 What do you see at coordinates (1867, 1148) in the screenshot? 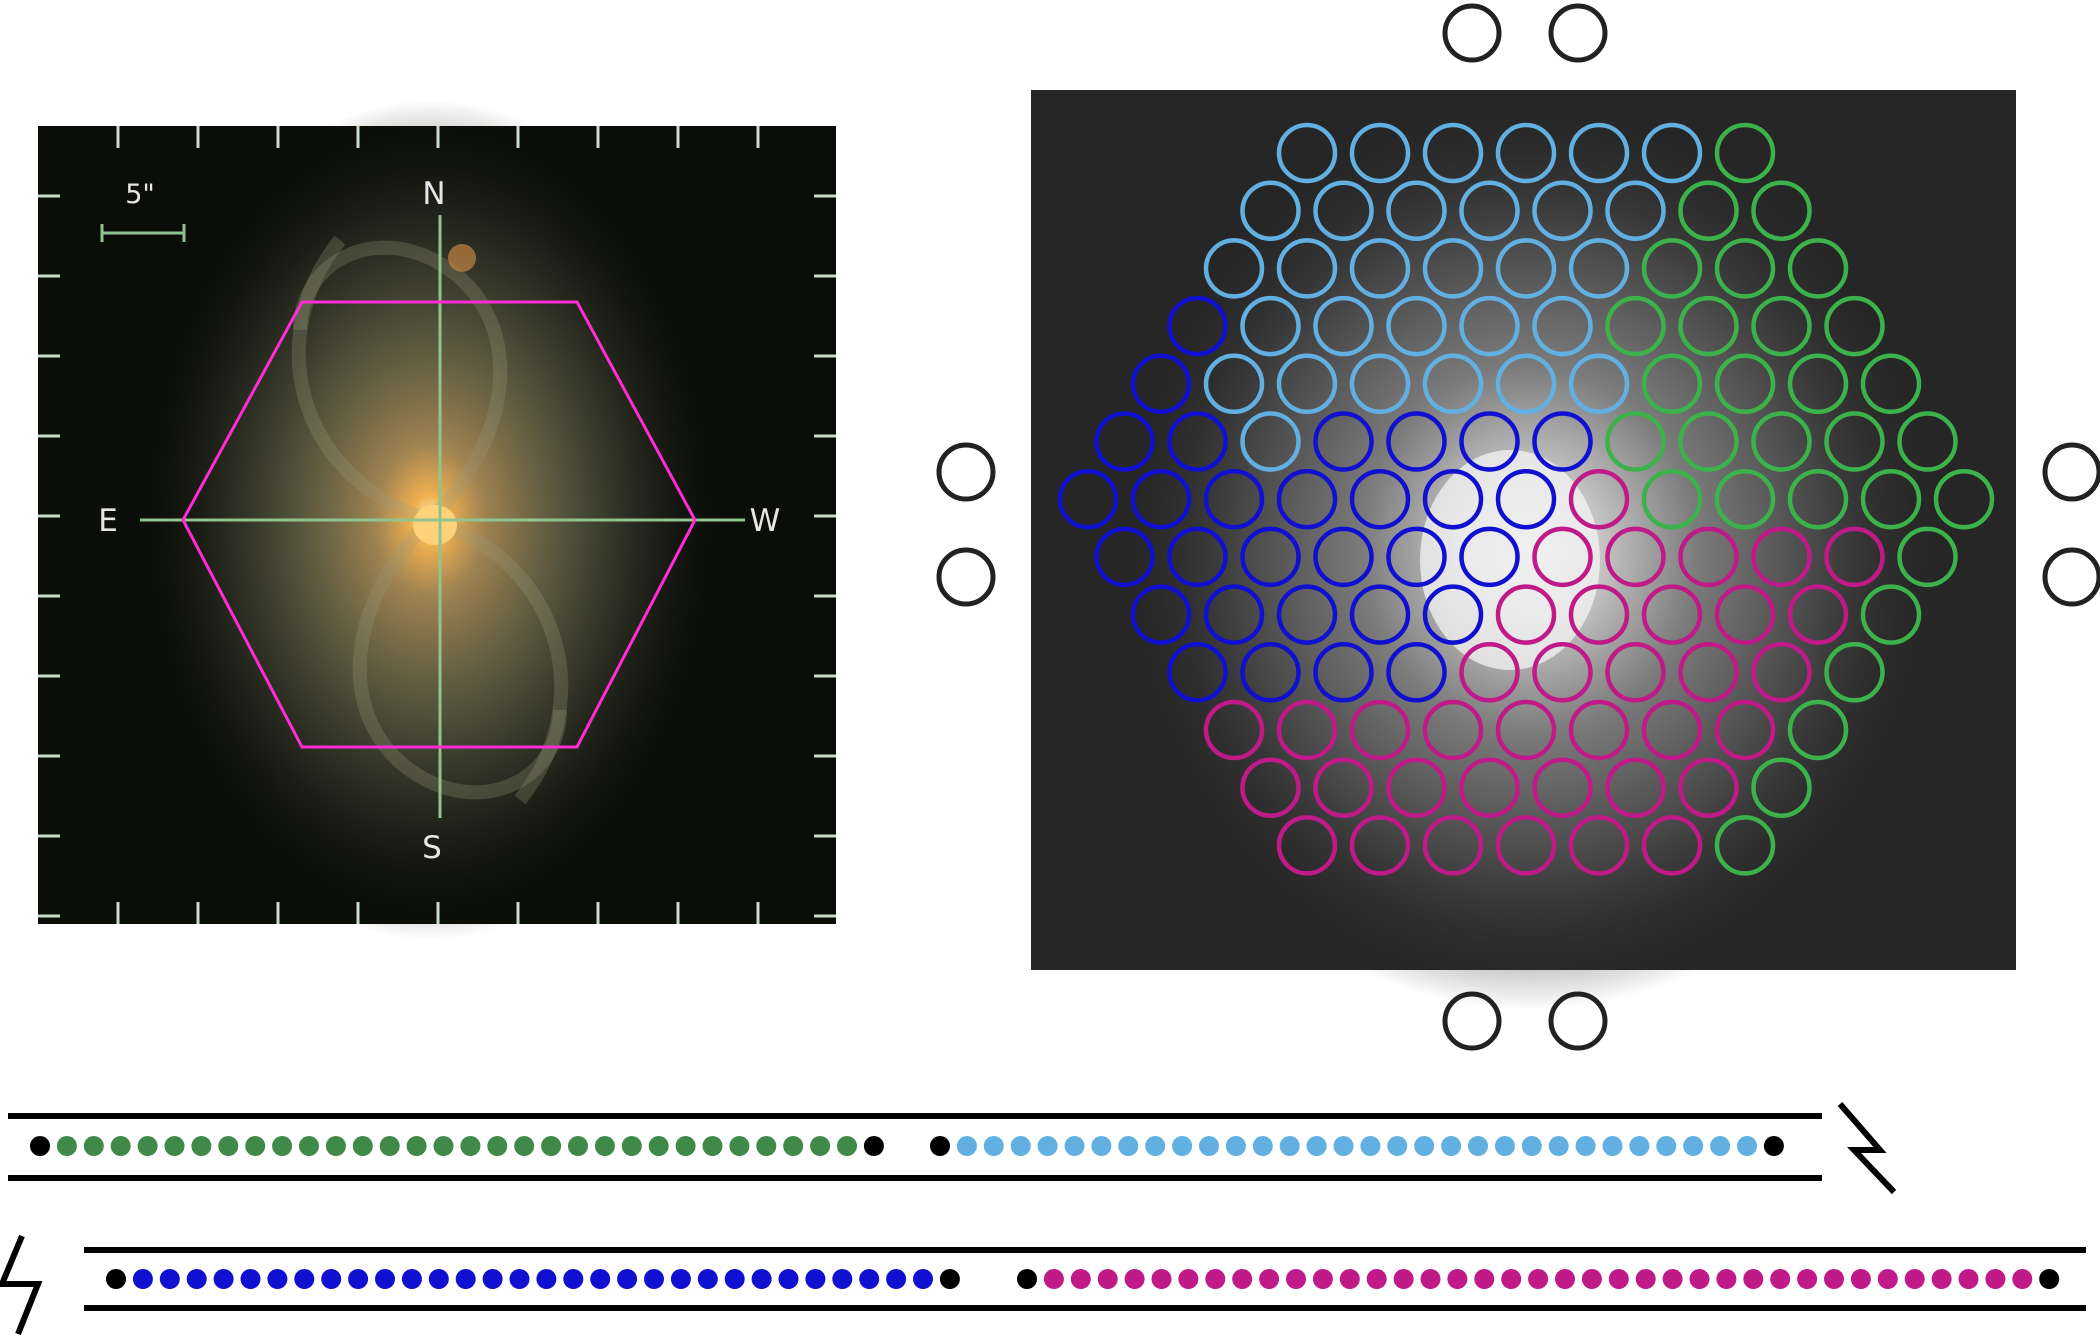
I see `slit-break-symbol-right` at bounding box center [1867, 1148].